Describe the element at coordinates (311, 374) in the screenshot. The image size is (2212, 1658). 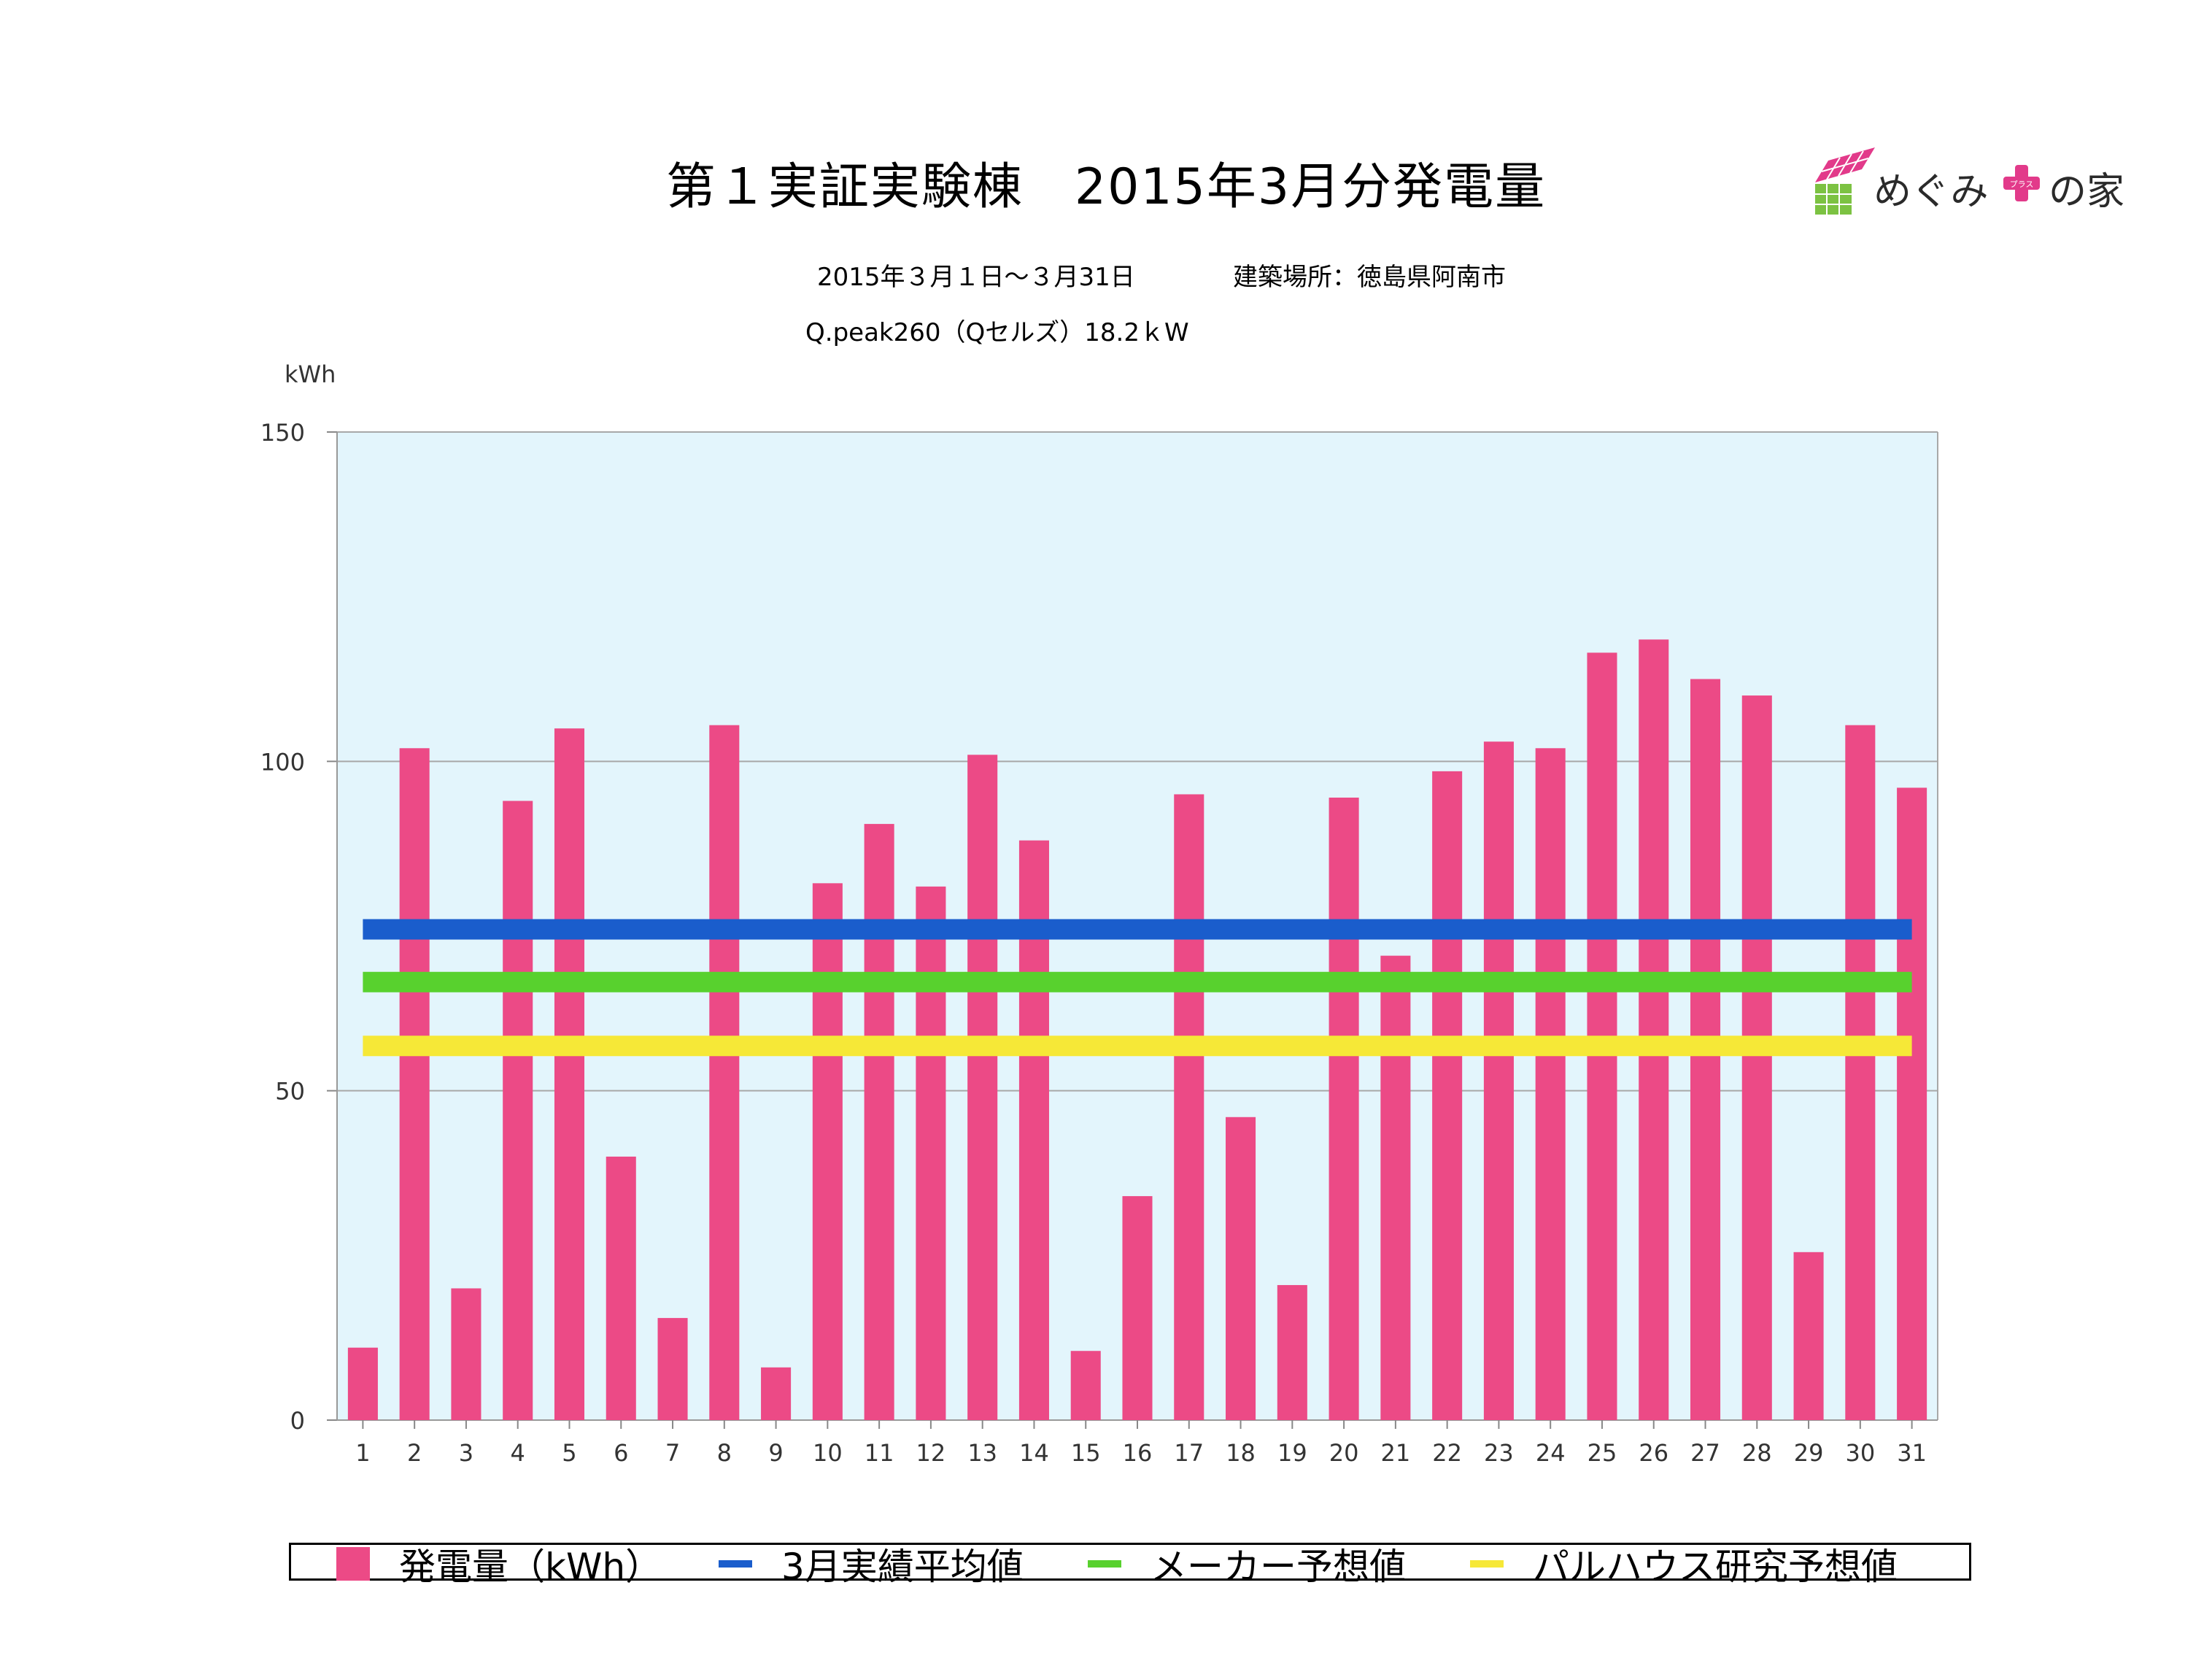
I see `y-axis-unit: kWh` at that location.